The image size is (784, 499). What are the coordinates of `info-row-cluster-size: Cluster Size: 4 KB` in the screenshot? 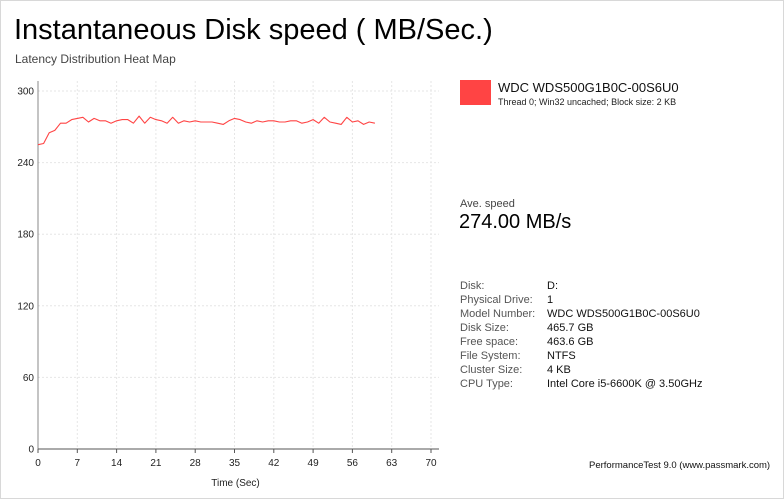 It's located at (581, 370).